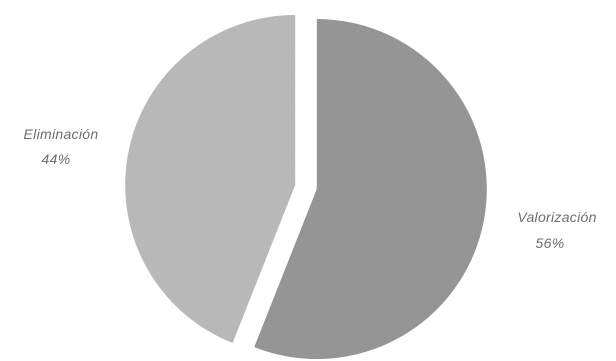  Describe the element at coordinates (550, 243) in the screenshot. I see `slice-value-valorizacion: 56%` at that location.